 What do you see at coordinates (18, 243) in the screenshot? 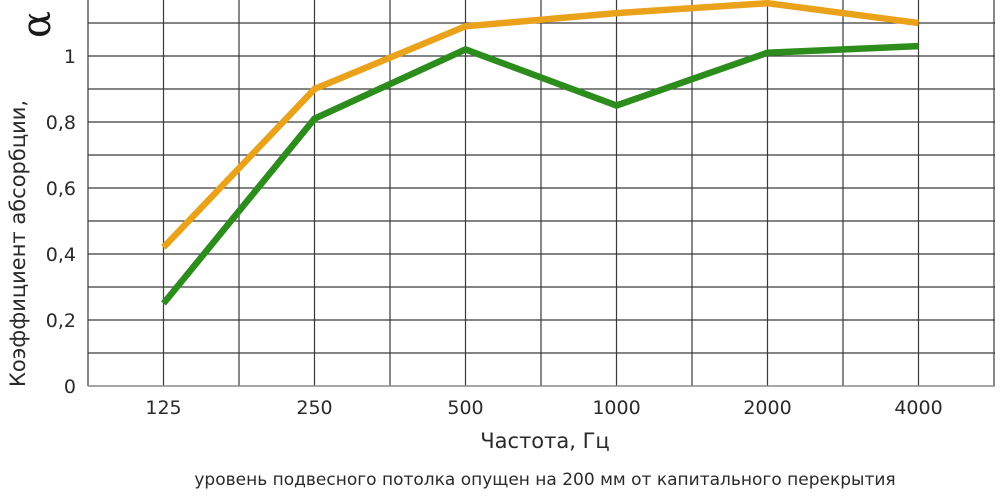
I see `y-axis-label: Коэффициент абсорбции,` at bounding box center [18, 243].